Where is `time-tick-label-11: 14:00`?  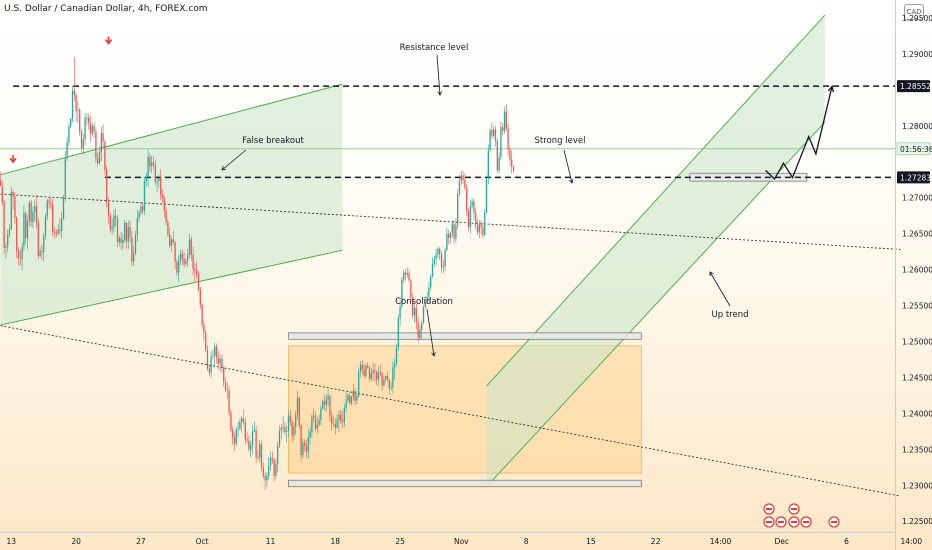 time-tick-label-11: 14:00 is located at coordinates (721, 541).